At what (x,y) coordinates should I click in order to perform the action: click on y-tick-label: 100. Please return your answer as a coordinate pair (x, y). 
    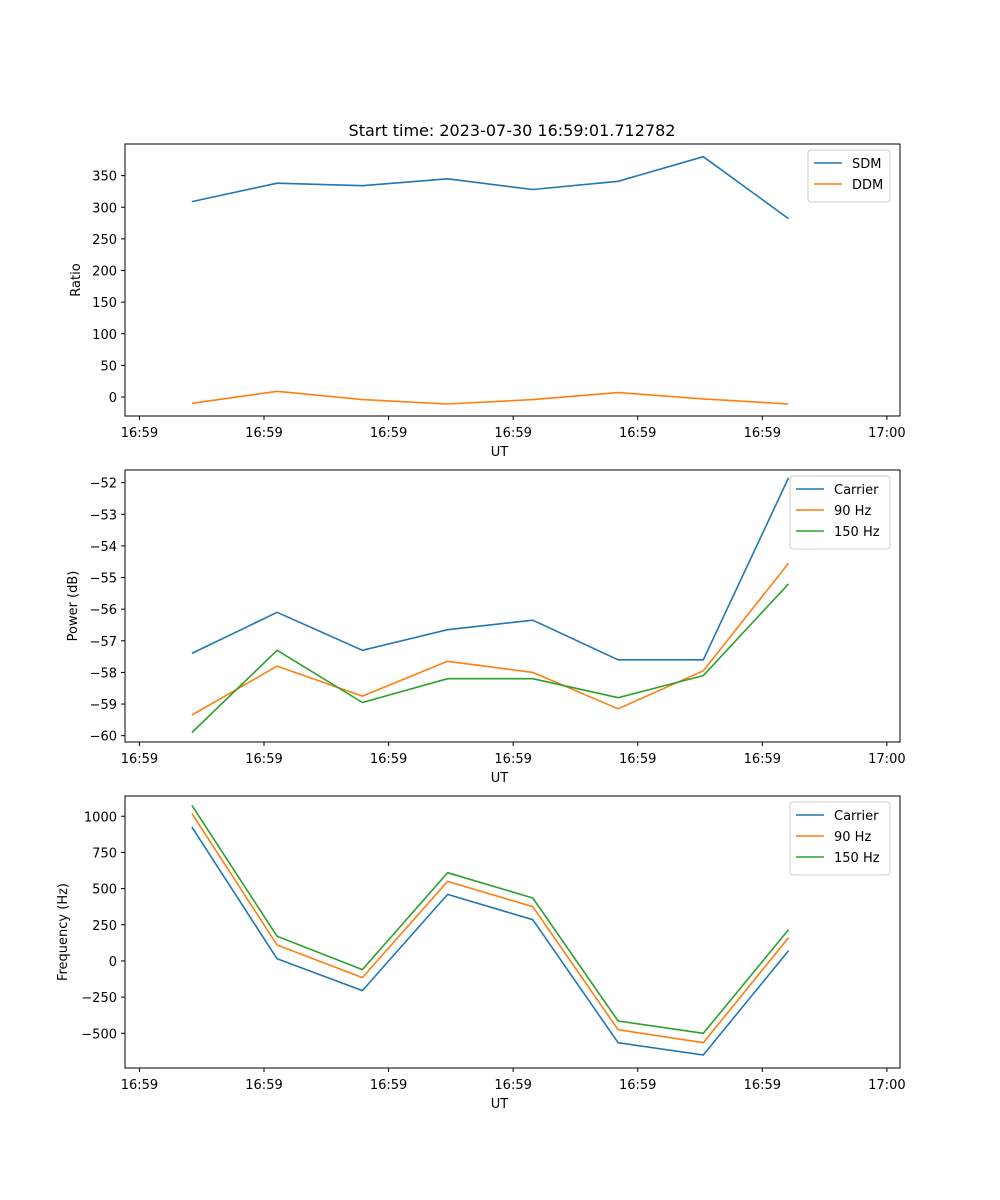
    Looking at the image, I should click on (104, 335).